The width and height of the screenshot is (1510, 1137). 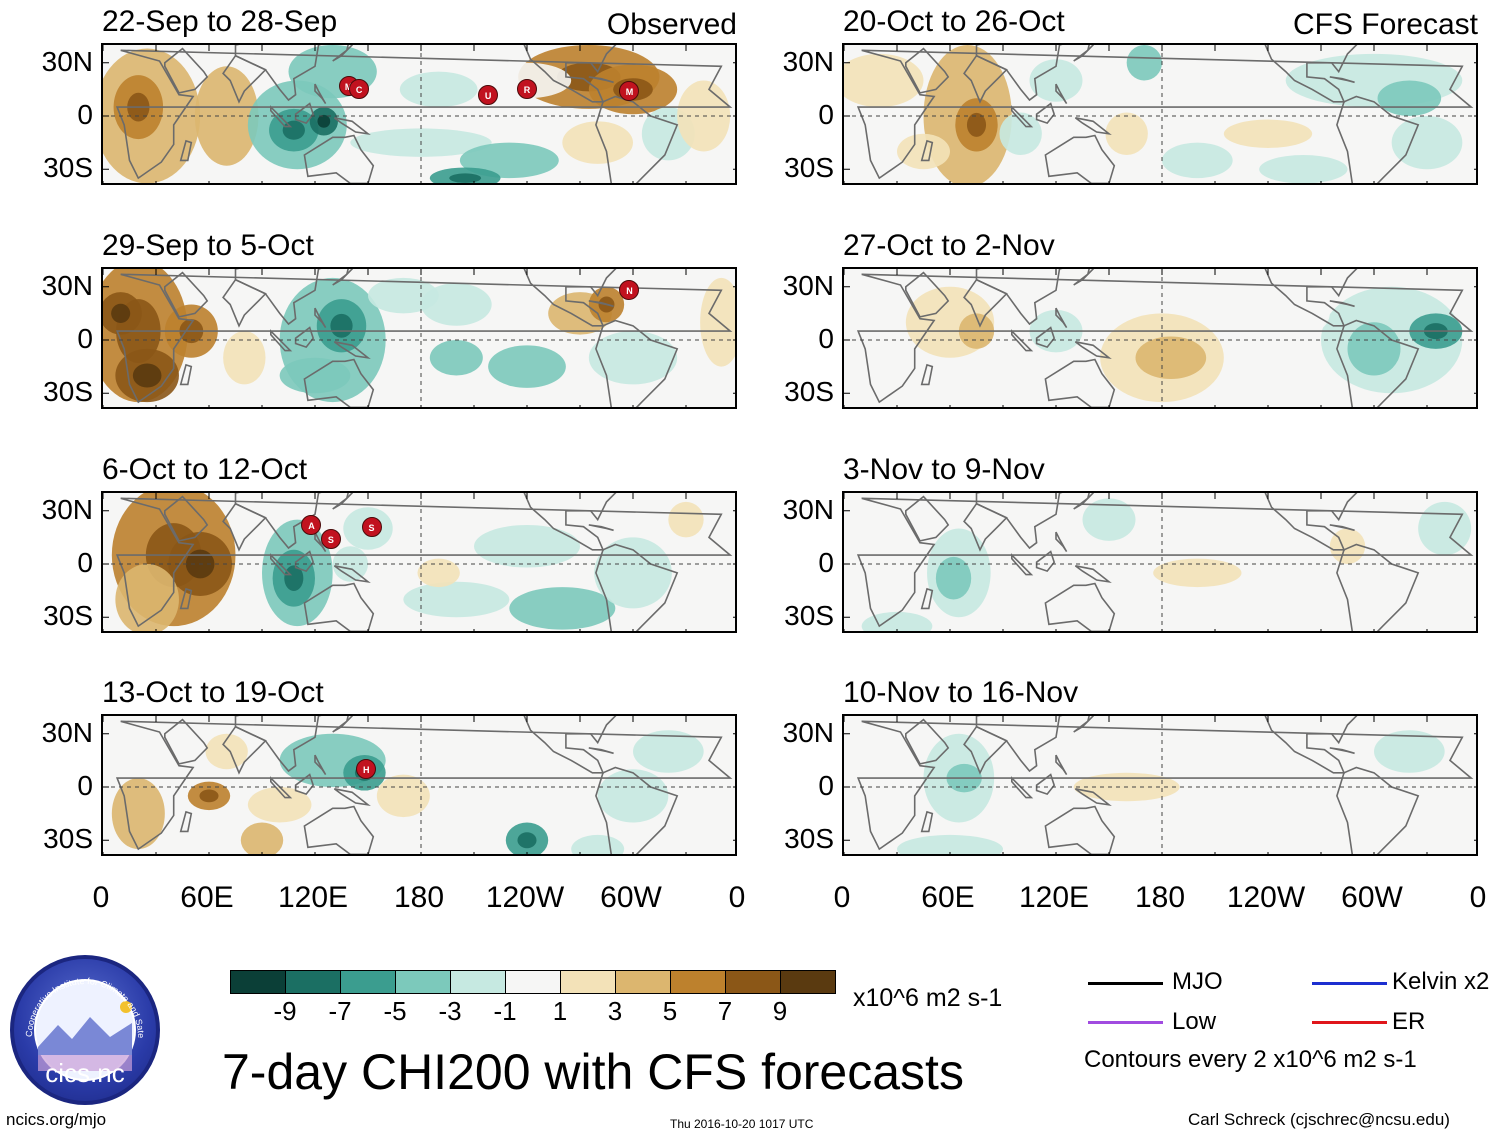 What do you see at coordinates (629, 290) in the screenshot?
I see `tropical-cyclone-marker: N` at bounding box center [629, 290].